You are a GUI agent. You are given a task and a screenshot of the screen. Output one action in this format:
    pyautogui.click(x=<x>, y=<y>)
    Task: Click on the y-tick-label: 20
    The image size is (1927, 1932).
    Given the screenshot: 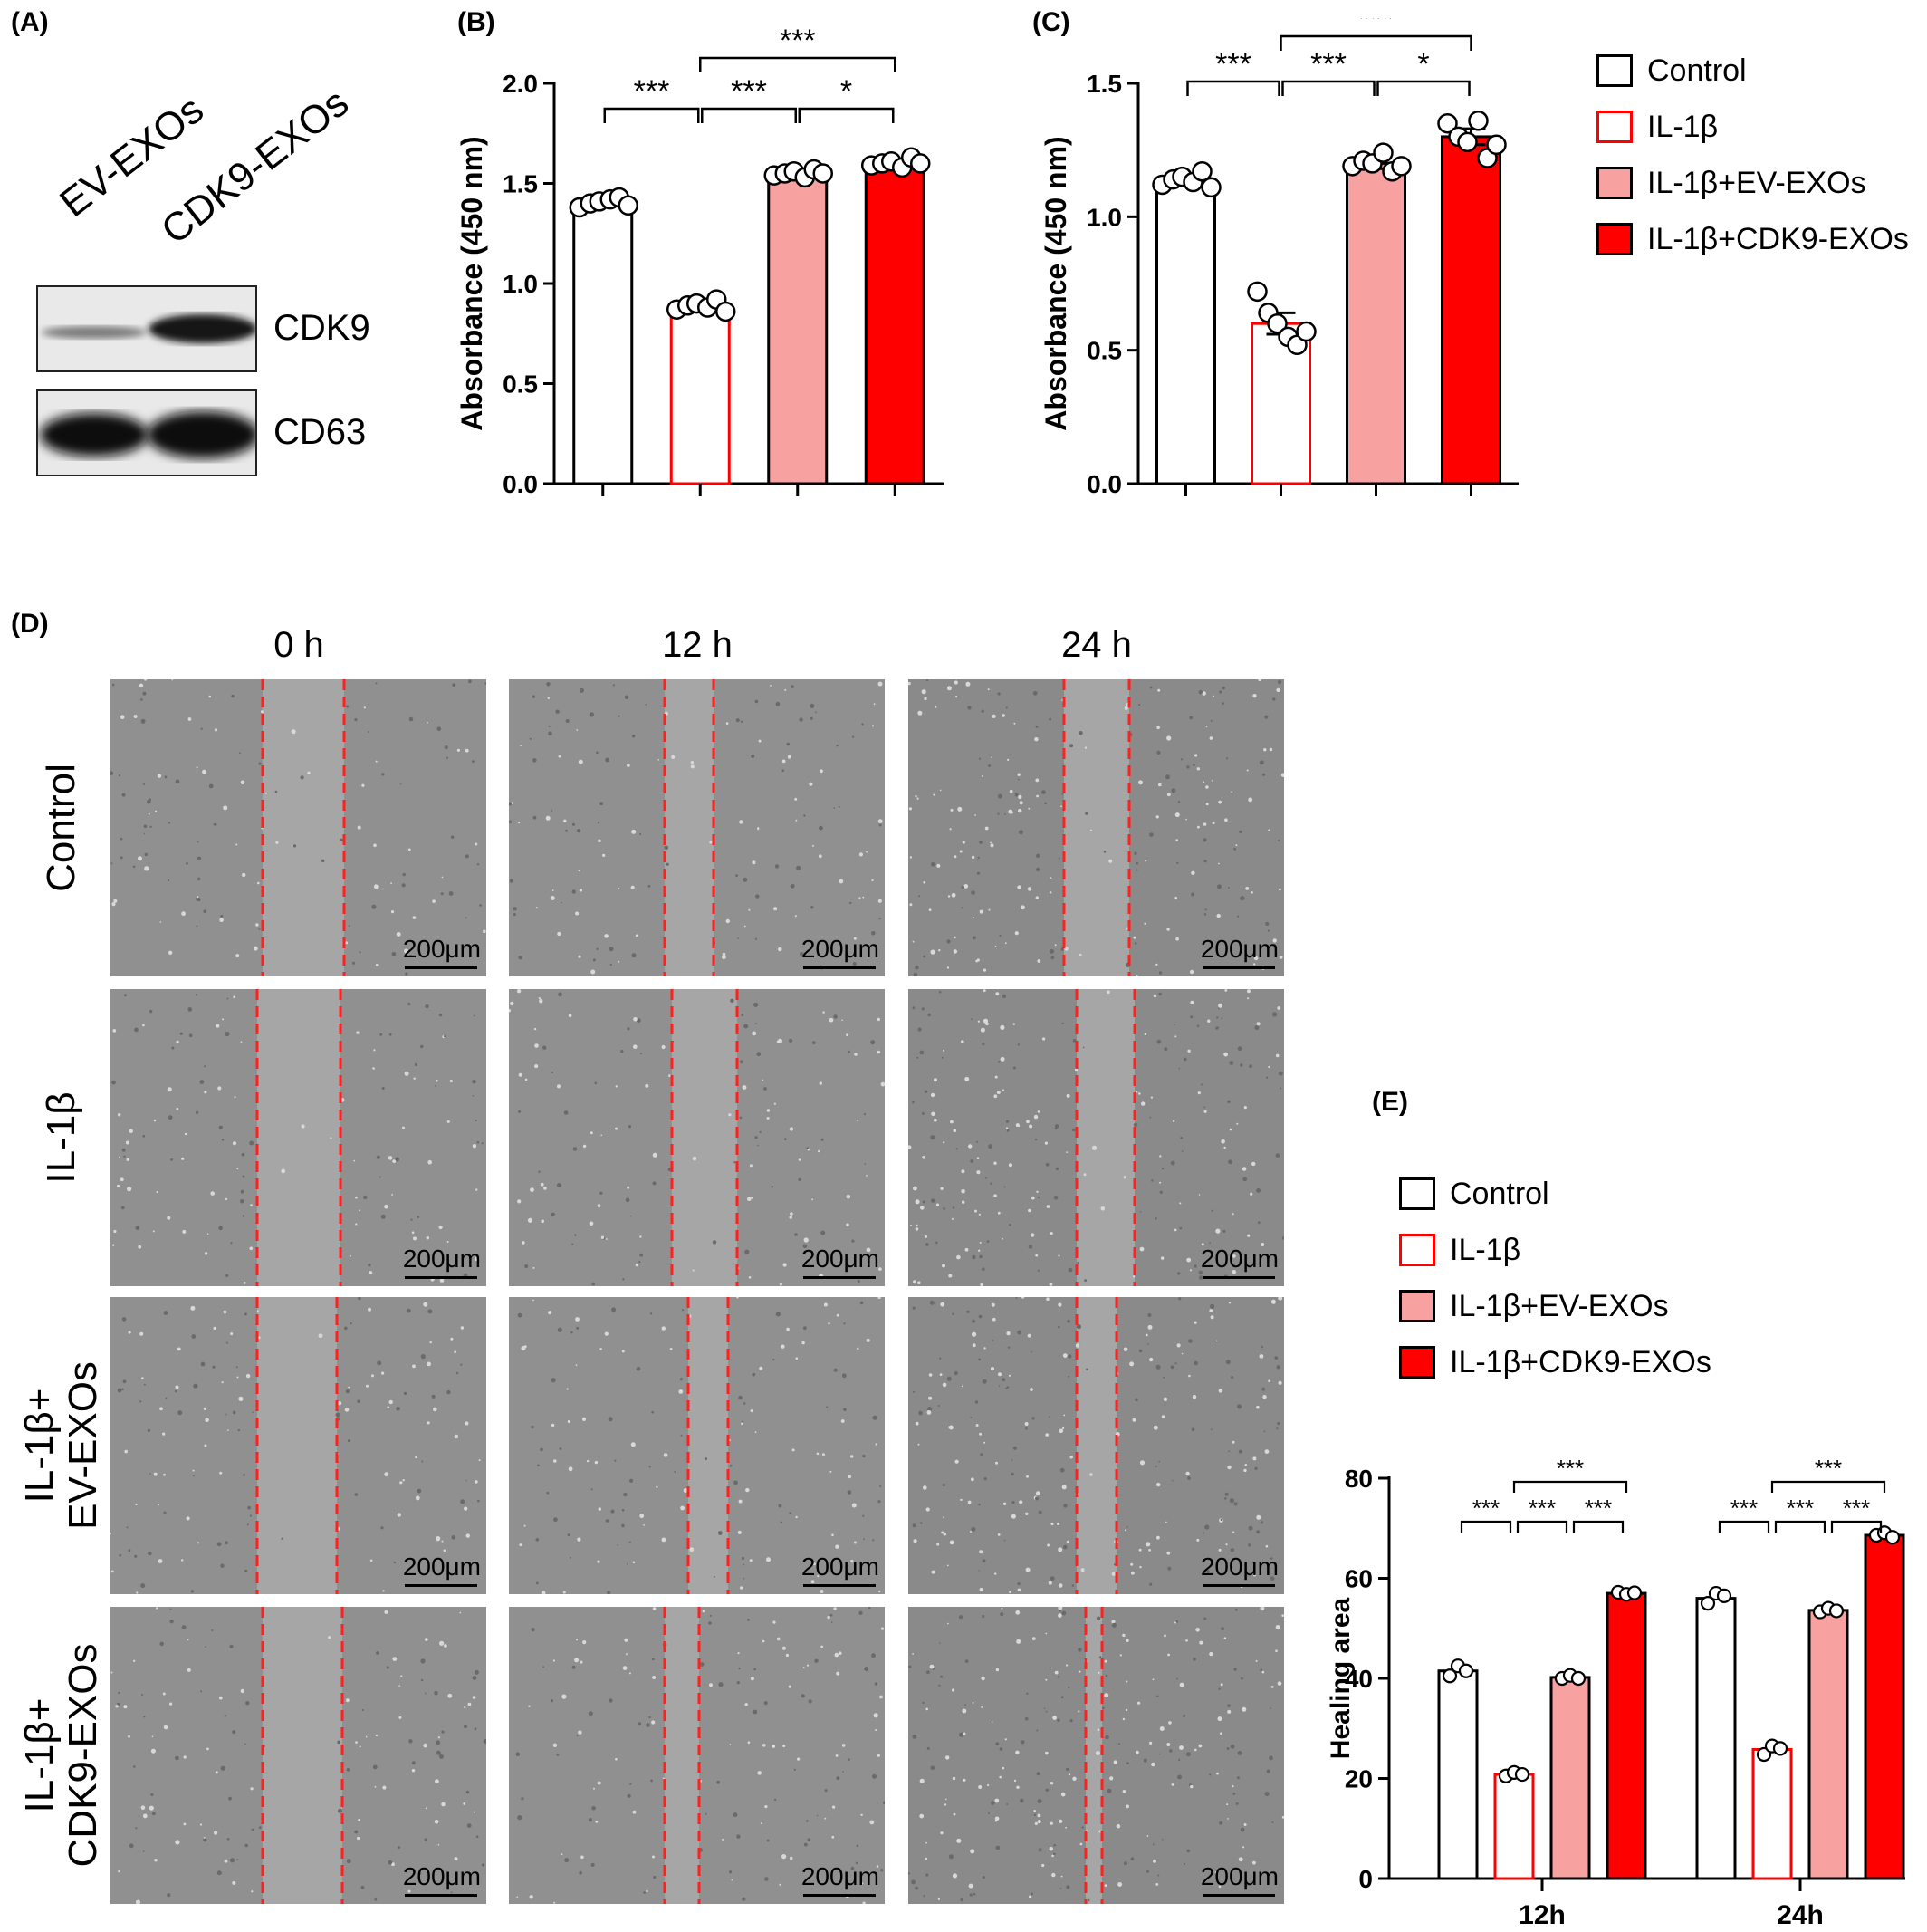 What is the action you would take?
    pyautogui.click(x=1359, y=1779)
    